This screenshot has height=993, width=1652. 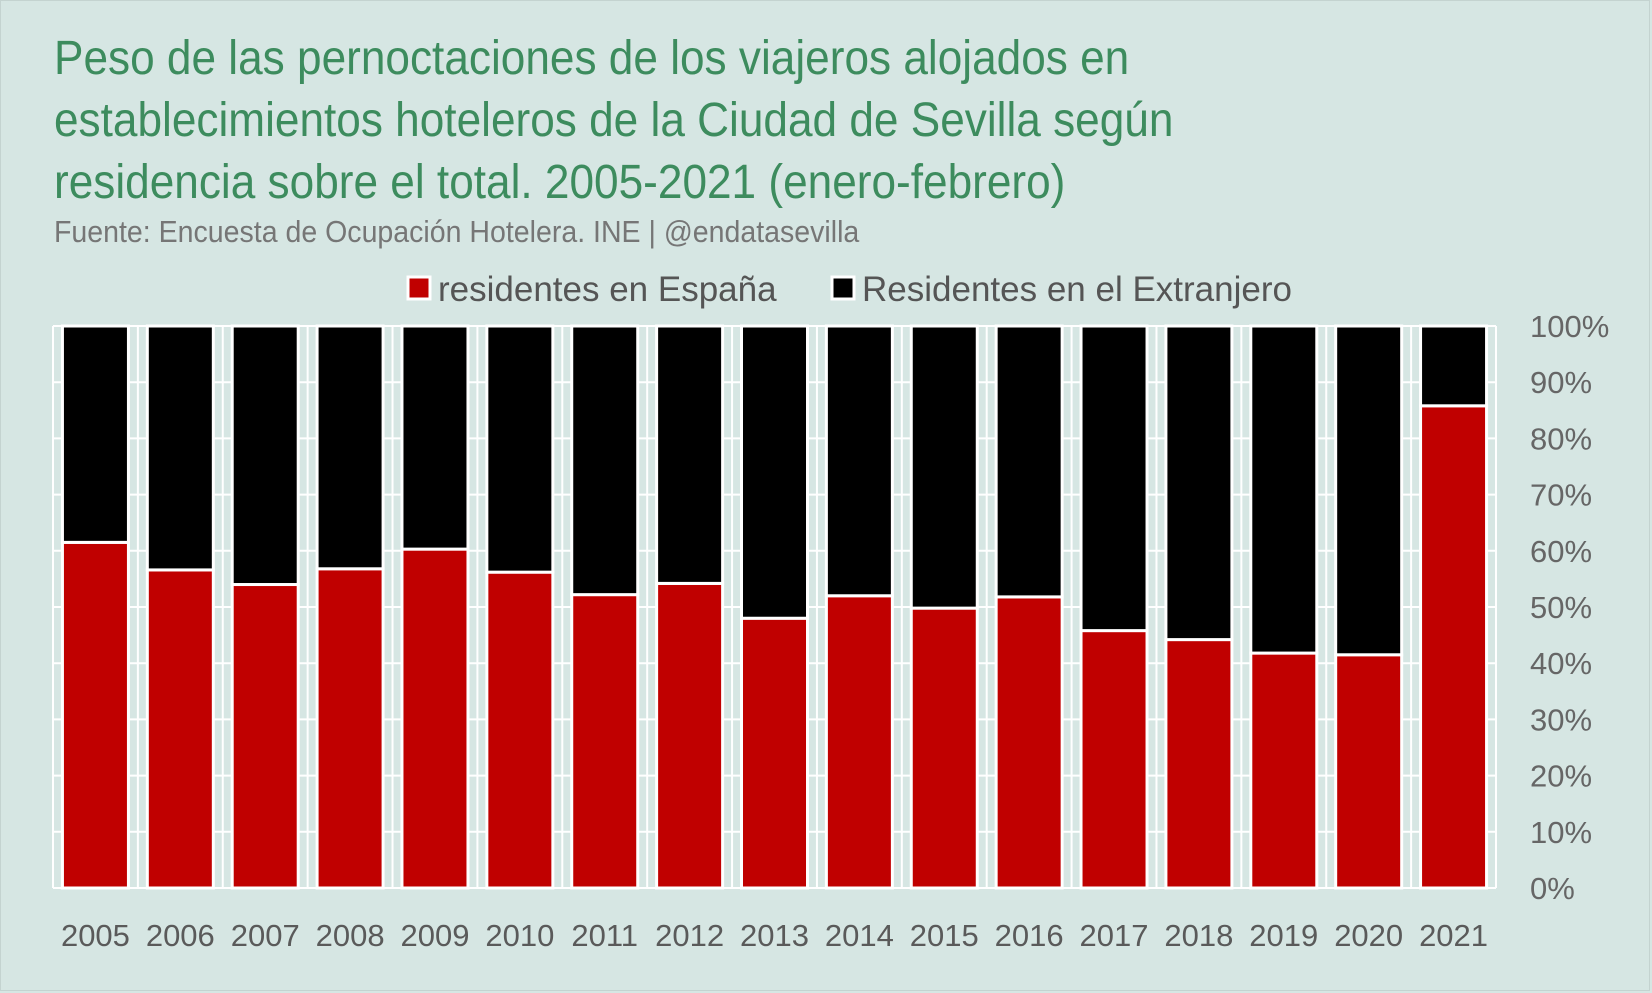 I want to click on x-tick-label: 2010, so click(x=519, y=935).